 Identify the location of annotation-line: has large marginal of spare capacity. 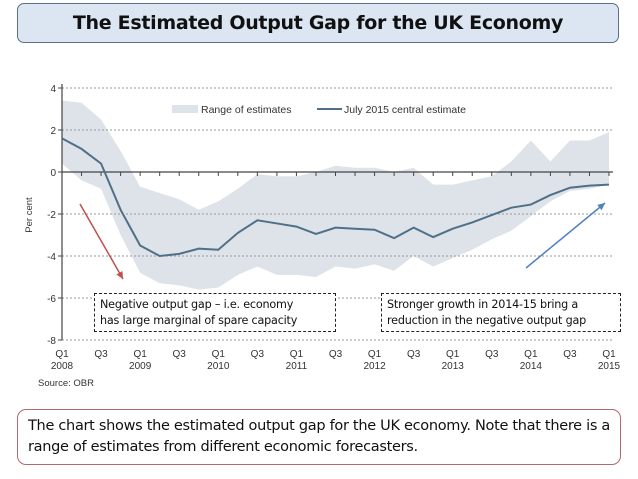
(199, 320).